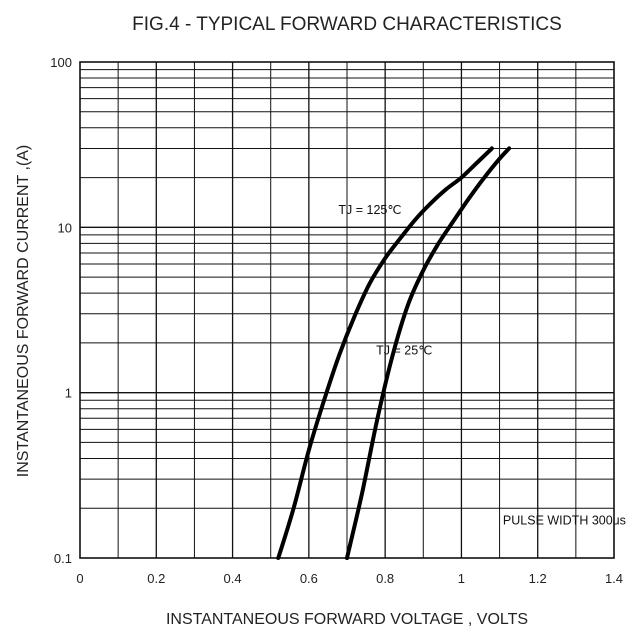 The width and height of the screenshot is (635, 635). What do you see at coordinates (309, 578) in the screenshot?
I see `x-tick-label: 0.6` at bounding box center [309, 578].